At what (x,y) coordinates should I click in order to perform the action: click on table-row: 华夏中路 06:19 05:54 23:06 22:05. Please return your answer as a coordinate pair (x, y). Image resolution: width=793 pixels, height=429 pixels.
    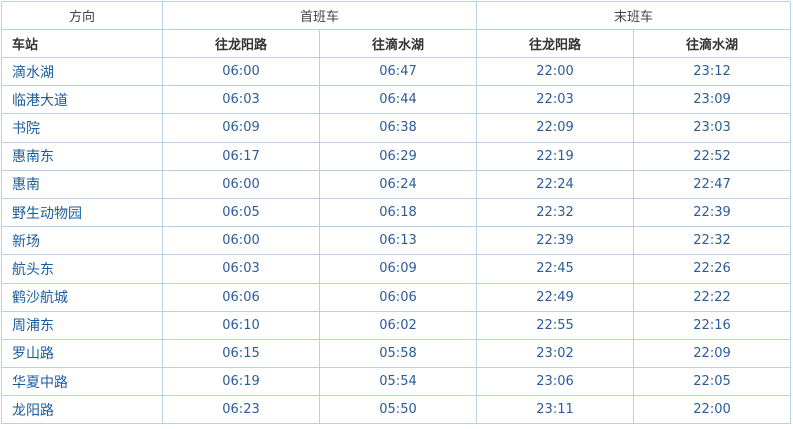
    Looking at the image, I should click on (396, 382).